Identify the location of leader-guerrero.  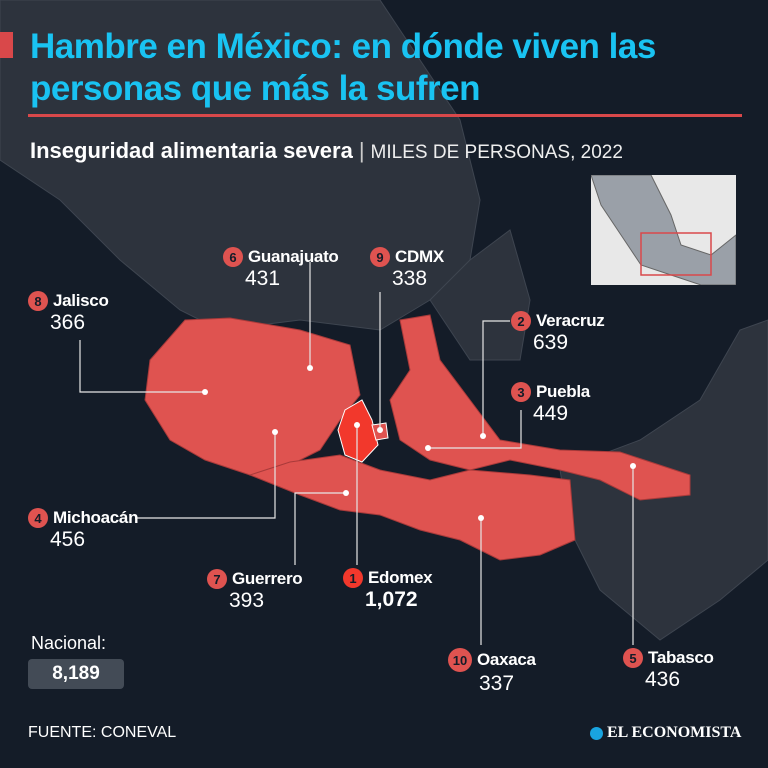
(320, 528).